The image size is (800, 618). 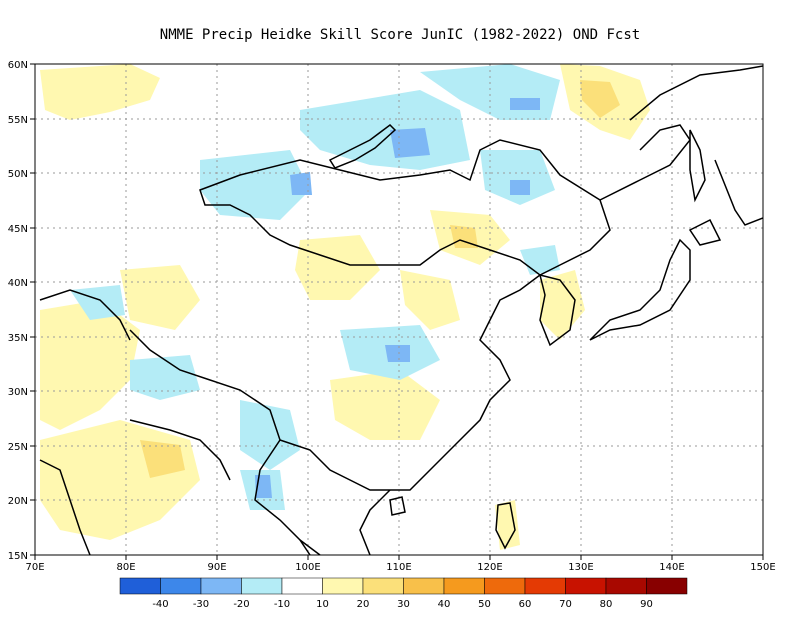 What do you see at coordinates (489, 567) in the screenshot?
I see `lon-label: 120E` at bounding box center [489, 567].